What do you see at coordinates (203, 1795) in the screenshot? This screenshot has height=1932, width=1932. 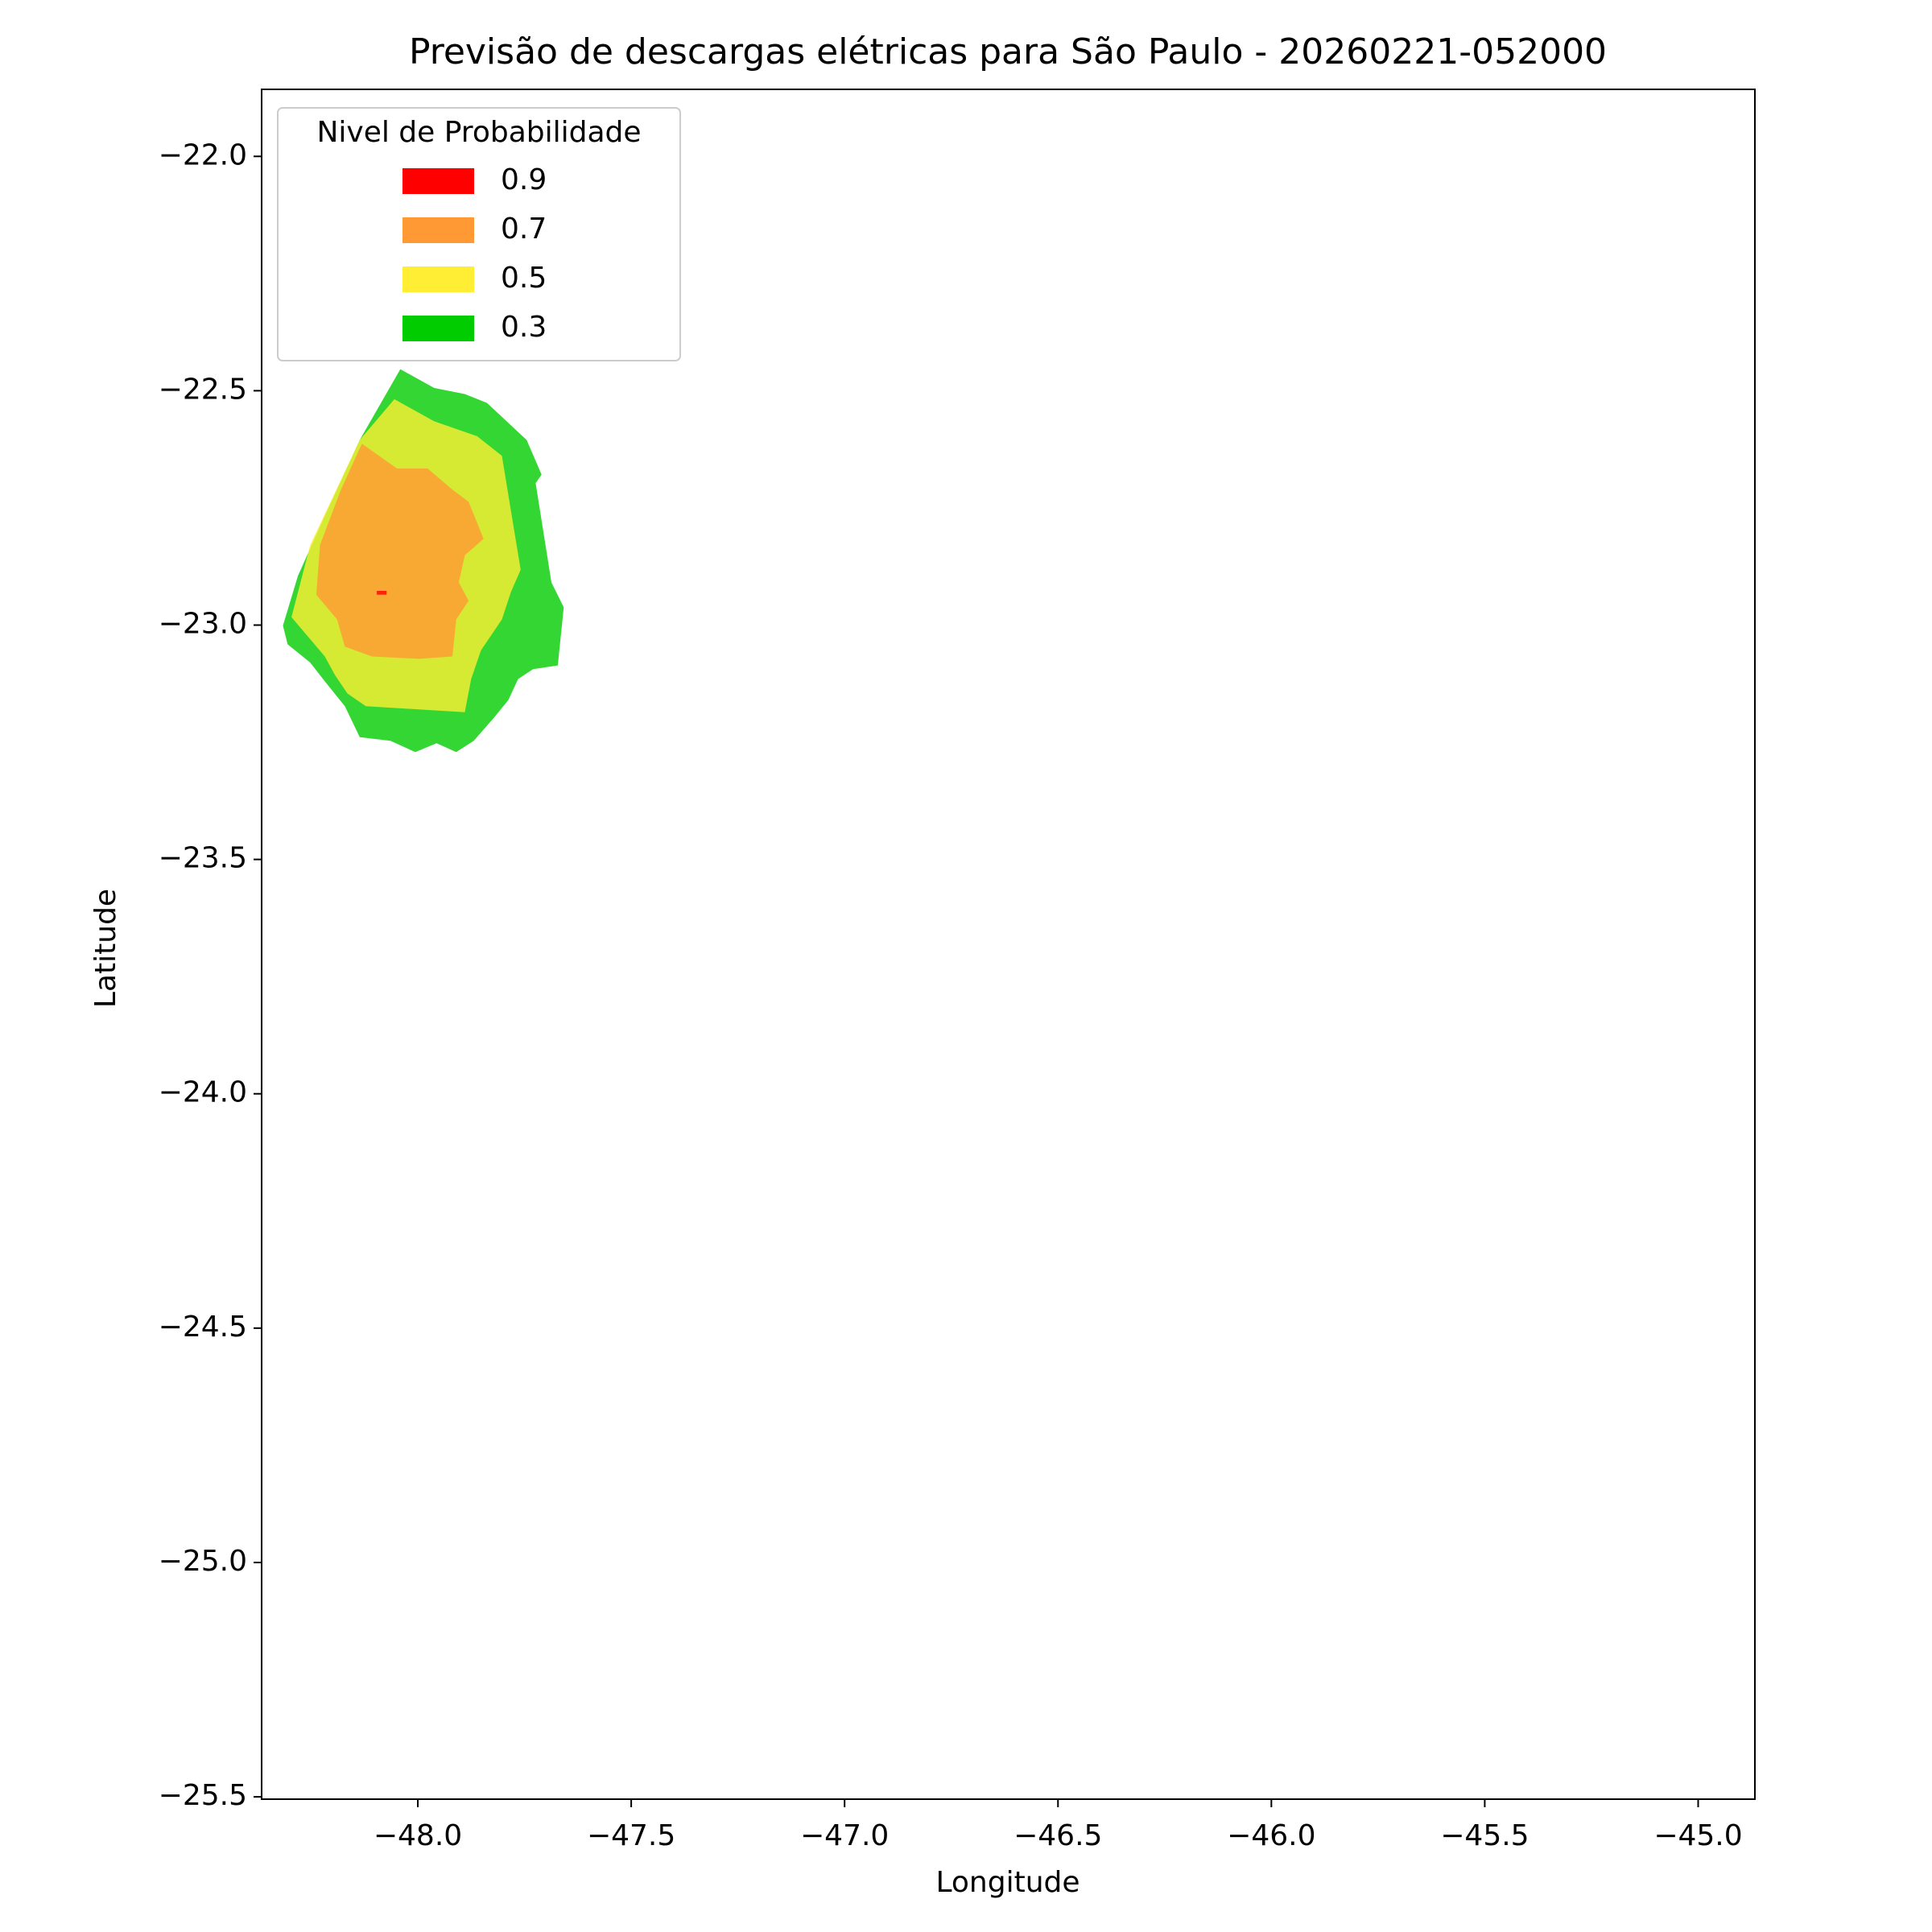 I see `y-tick-label: −25.5` at bounding box center [203, 1795].